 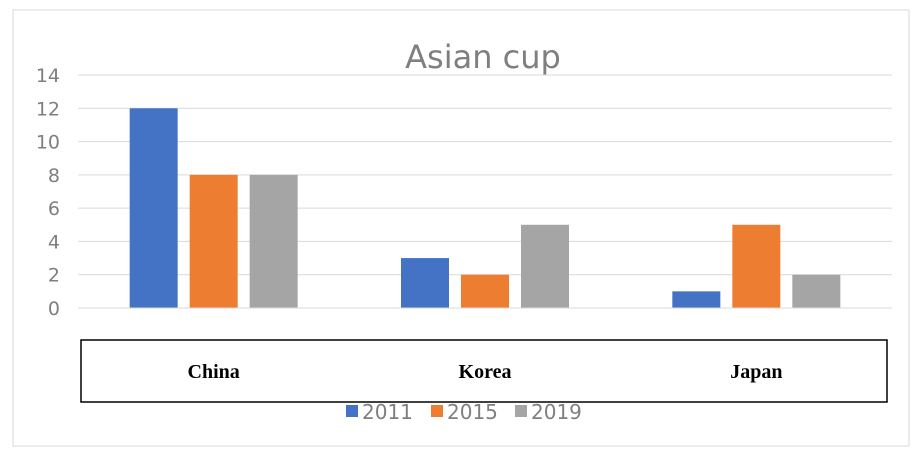 I want to click on bar-2011-china, so click(x=153, y=208).